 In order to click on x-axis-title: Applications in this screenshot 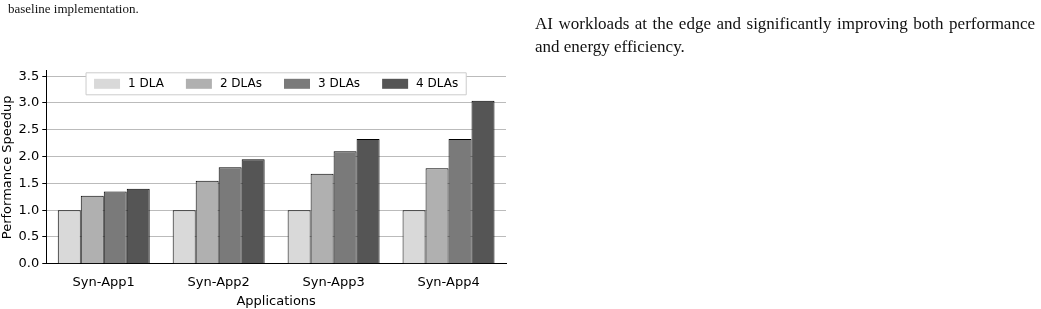, I will do `click(276, 300)`.